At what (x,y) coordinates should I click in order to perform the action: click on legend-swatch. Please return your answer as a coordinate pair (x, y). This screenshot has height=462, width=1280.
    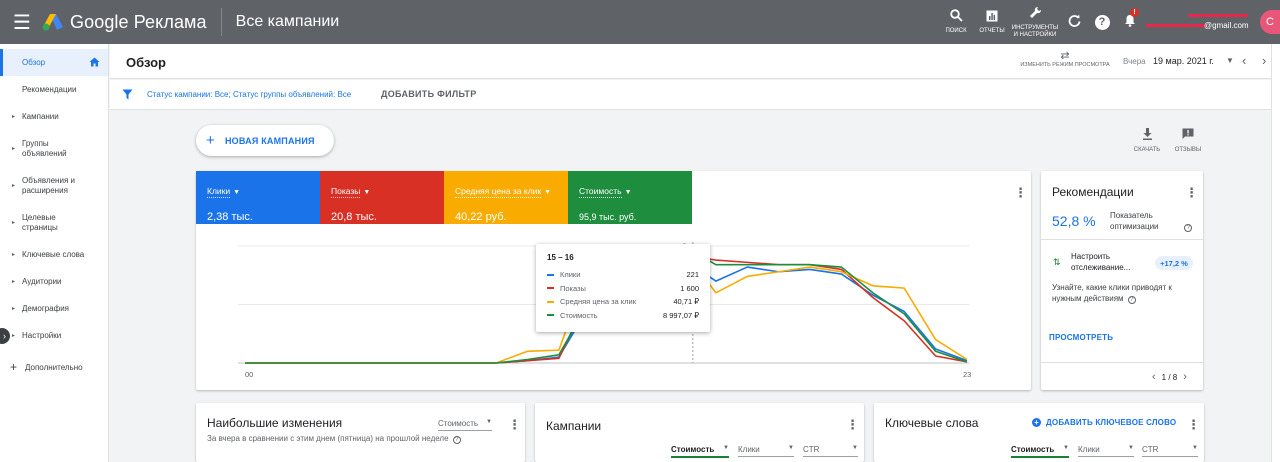
    Looking at the image, I should click on (550, 301).